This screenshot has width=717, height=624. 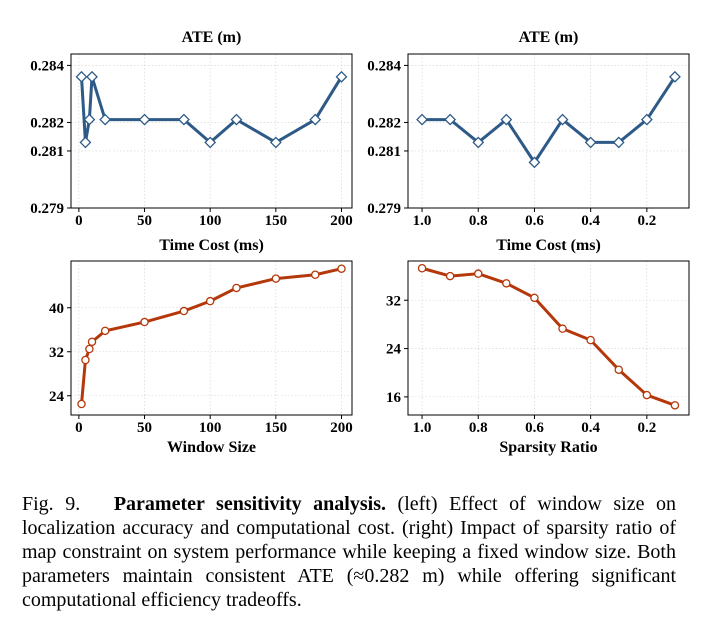 What do you see at coordinates (211, 447) in the screenshot?
I see `x-axis-label: Window Size` at bounding box center [211, 447].